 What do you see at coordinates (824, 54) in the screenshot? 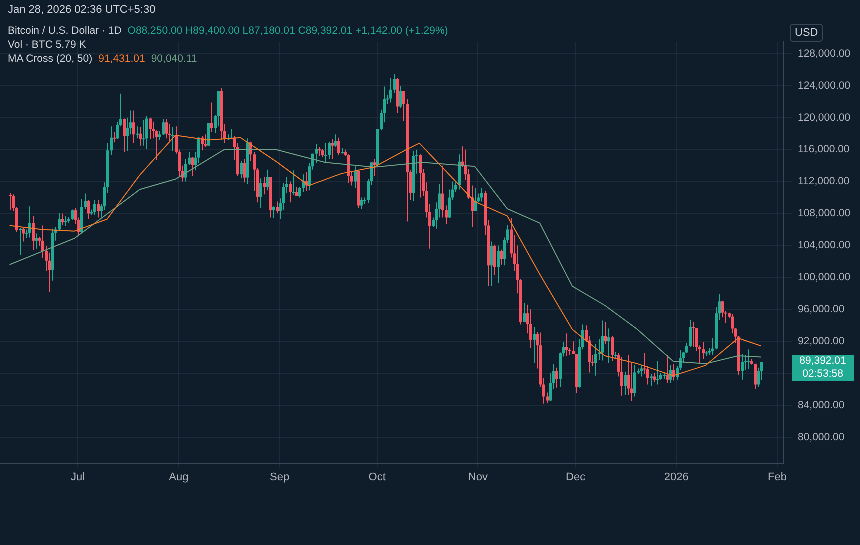
I see `y-tick-label: 128,000.00` at bounding box center [824, 54].